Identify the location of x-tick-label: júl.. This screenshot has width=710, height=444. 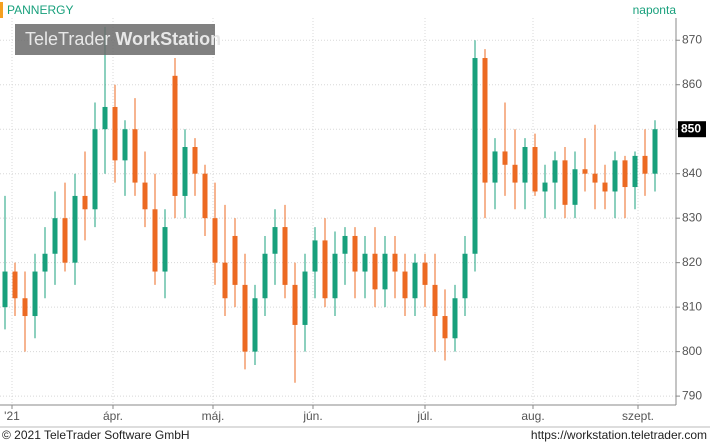
(424, 416).